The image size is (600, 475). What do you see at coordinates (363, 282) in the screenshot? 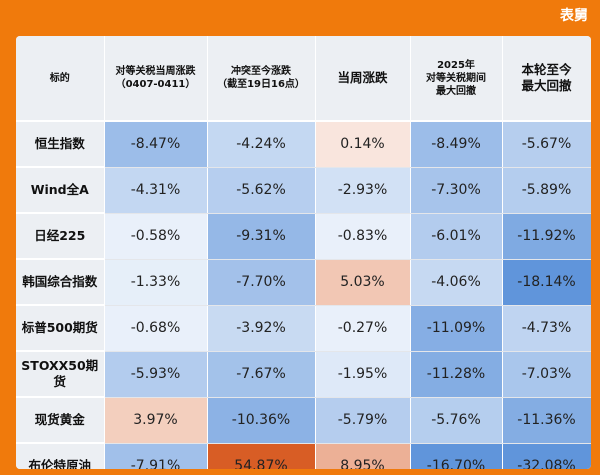
I see `heatmap-cell: 5.03%` at bounding box center [363, 282].